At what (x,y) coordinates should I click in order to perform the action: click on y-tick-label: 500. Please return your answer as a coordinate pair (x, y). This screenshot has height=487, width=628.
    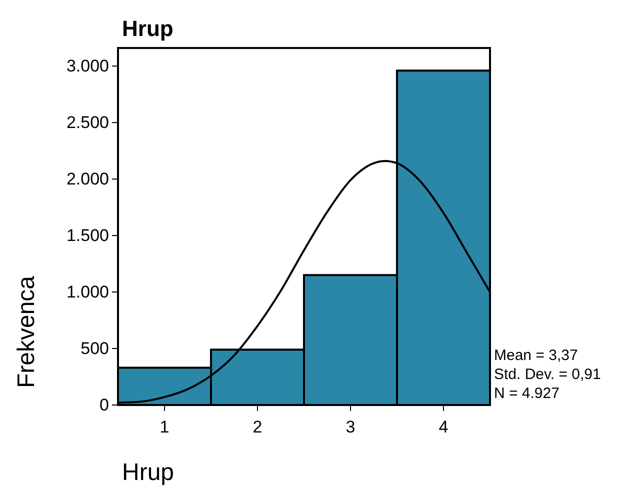
    Looking at the image, I should click on (94, 348).